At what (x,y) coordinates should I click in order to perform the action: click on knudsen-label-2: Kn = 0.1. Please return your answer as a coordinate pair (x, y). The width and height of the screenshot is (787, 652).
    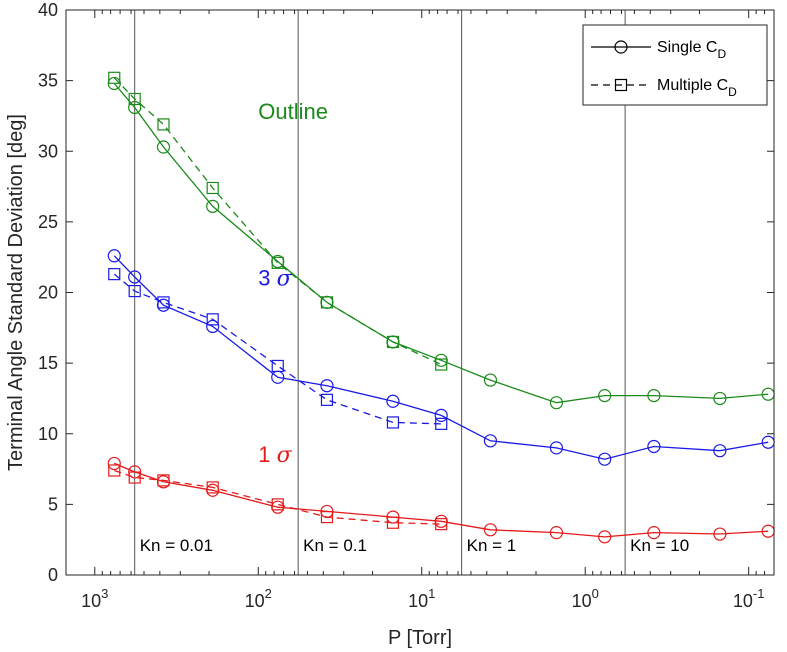
    Looking at the image, I should click on (335, 545).